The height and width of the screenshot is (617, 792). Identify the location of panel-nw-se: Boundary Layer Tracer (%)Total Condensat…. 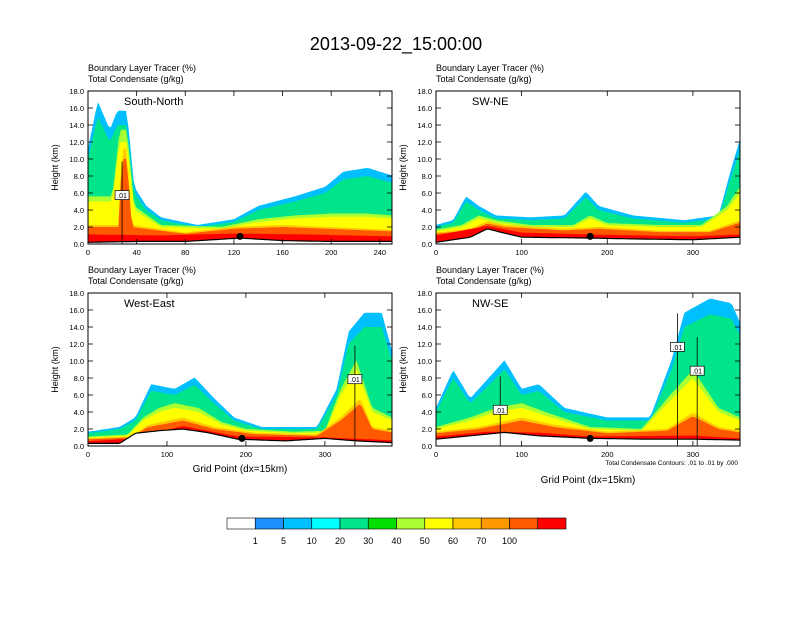
(569, 362).